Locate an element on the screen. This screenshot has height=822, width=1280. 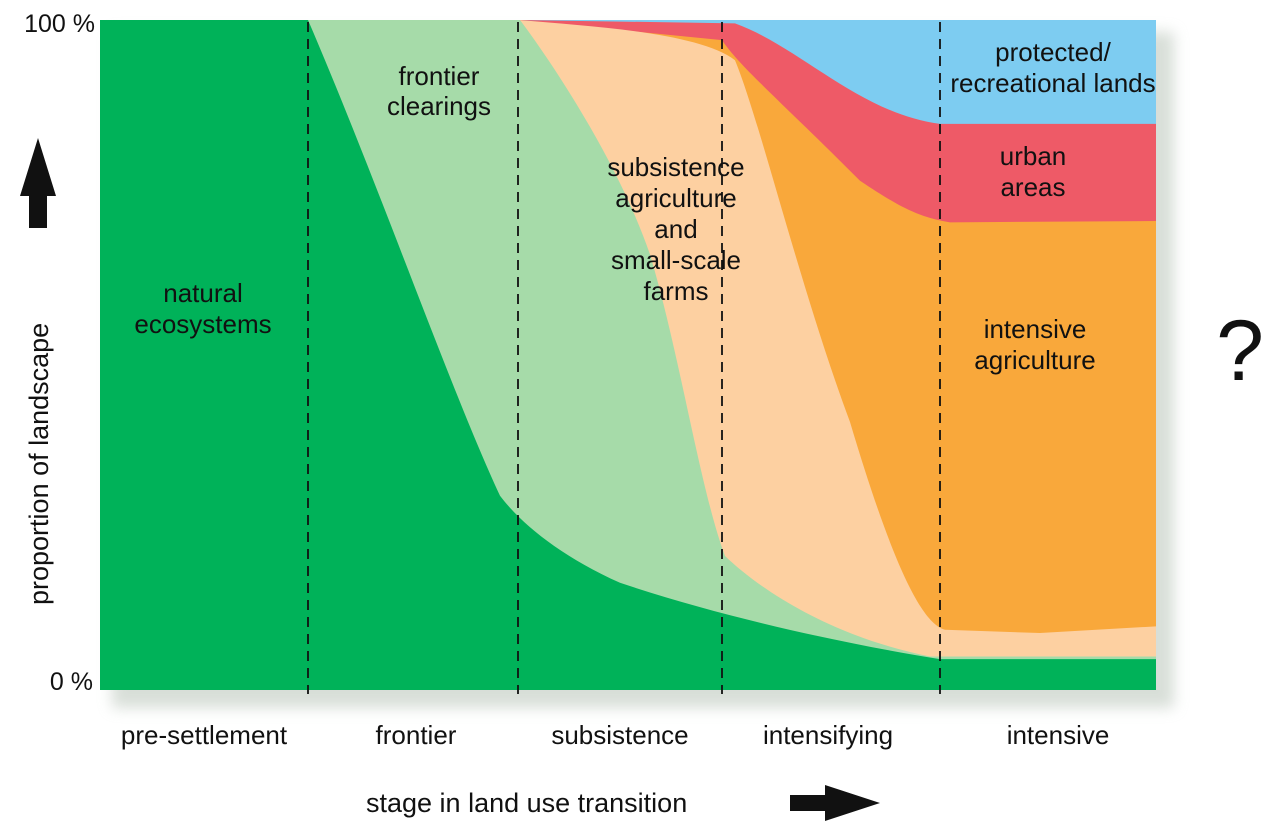
stage-label-4: intensifying is located at coordinates (828, 735).